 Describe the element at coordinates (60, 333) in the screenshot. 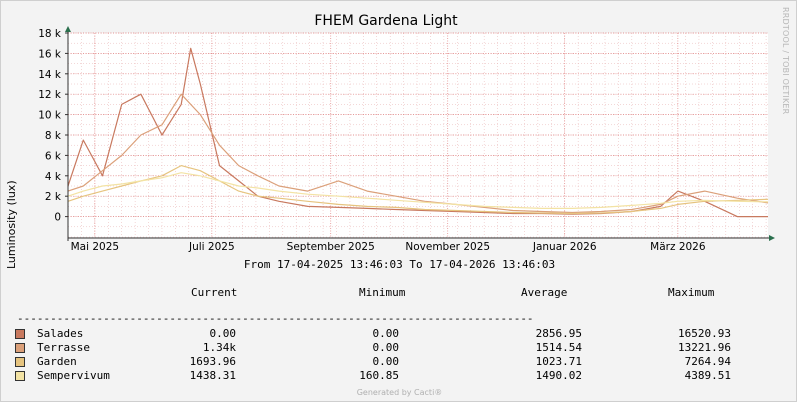

I see `legend-series-name: Salades` at that location.